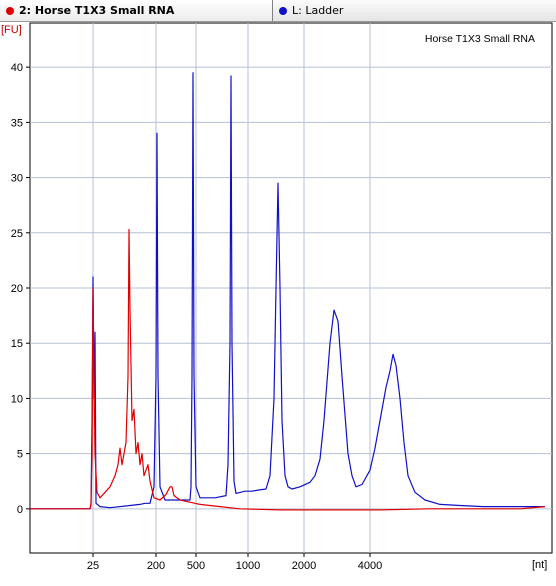 This screenshot has width=556, height=586. What do you see at coordinates (20, 455) in the screenshot?
I see `y-tick-label: 5` at bounding box center [20, 455].